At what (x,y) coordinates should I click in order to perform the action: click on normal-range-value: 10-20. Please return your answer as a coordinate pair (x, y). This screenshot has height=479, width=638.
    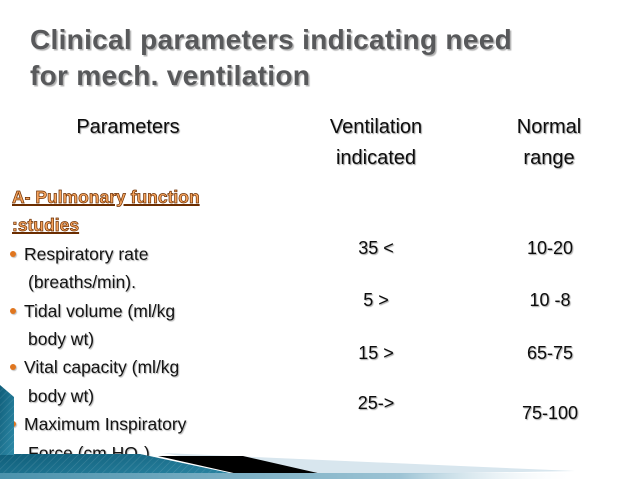
    Looking at the image, I should click on (550, 248).